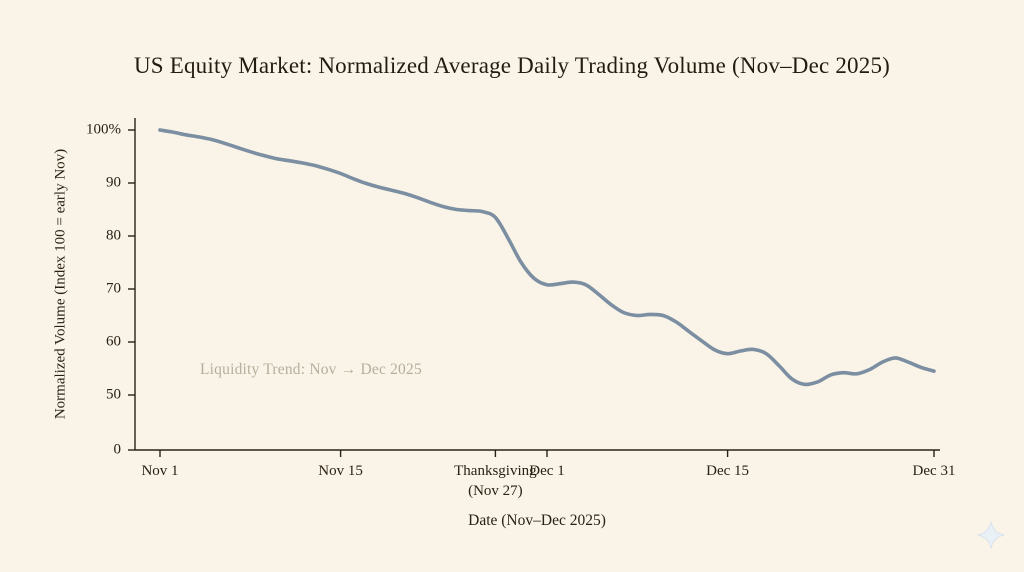  Describe the element at coordinates (113, 341) in the screenshot. I see `y-tick-label: 60` at that location.